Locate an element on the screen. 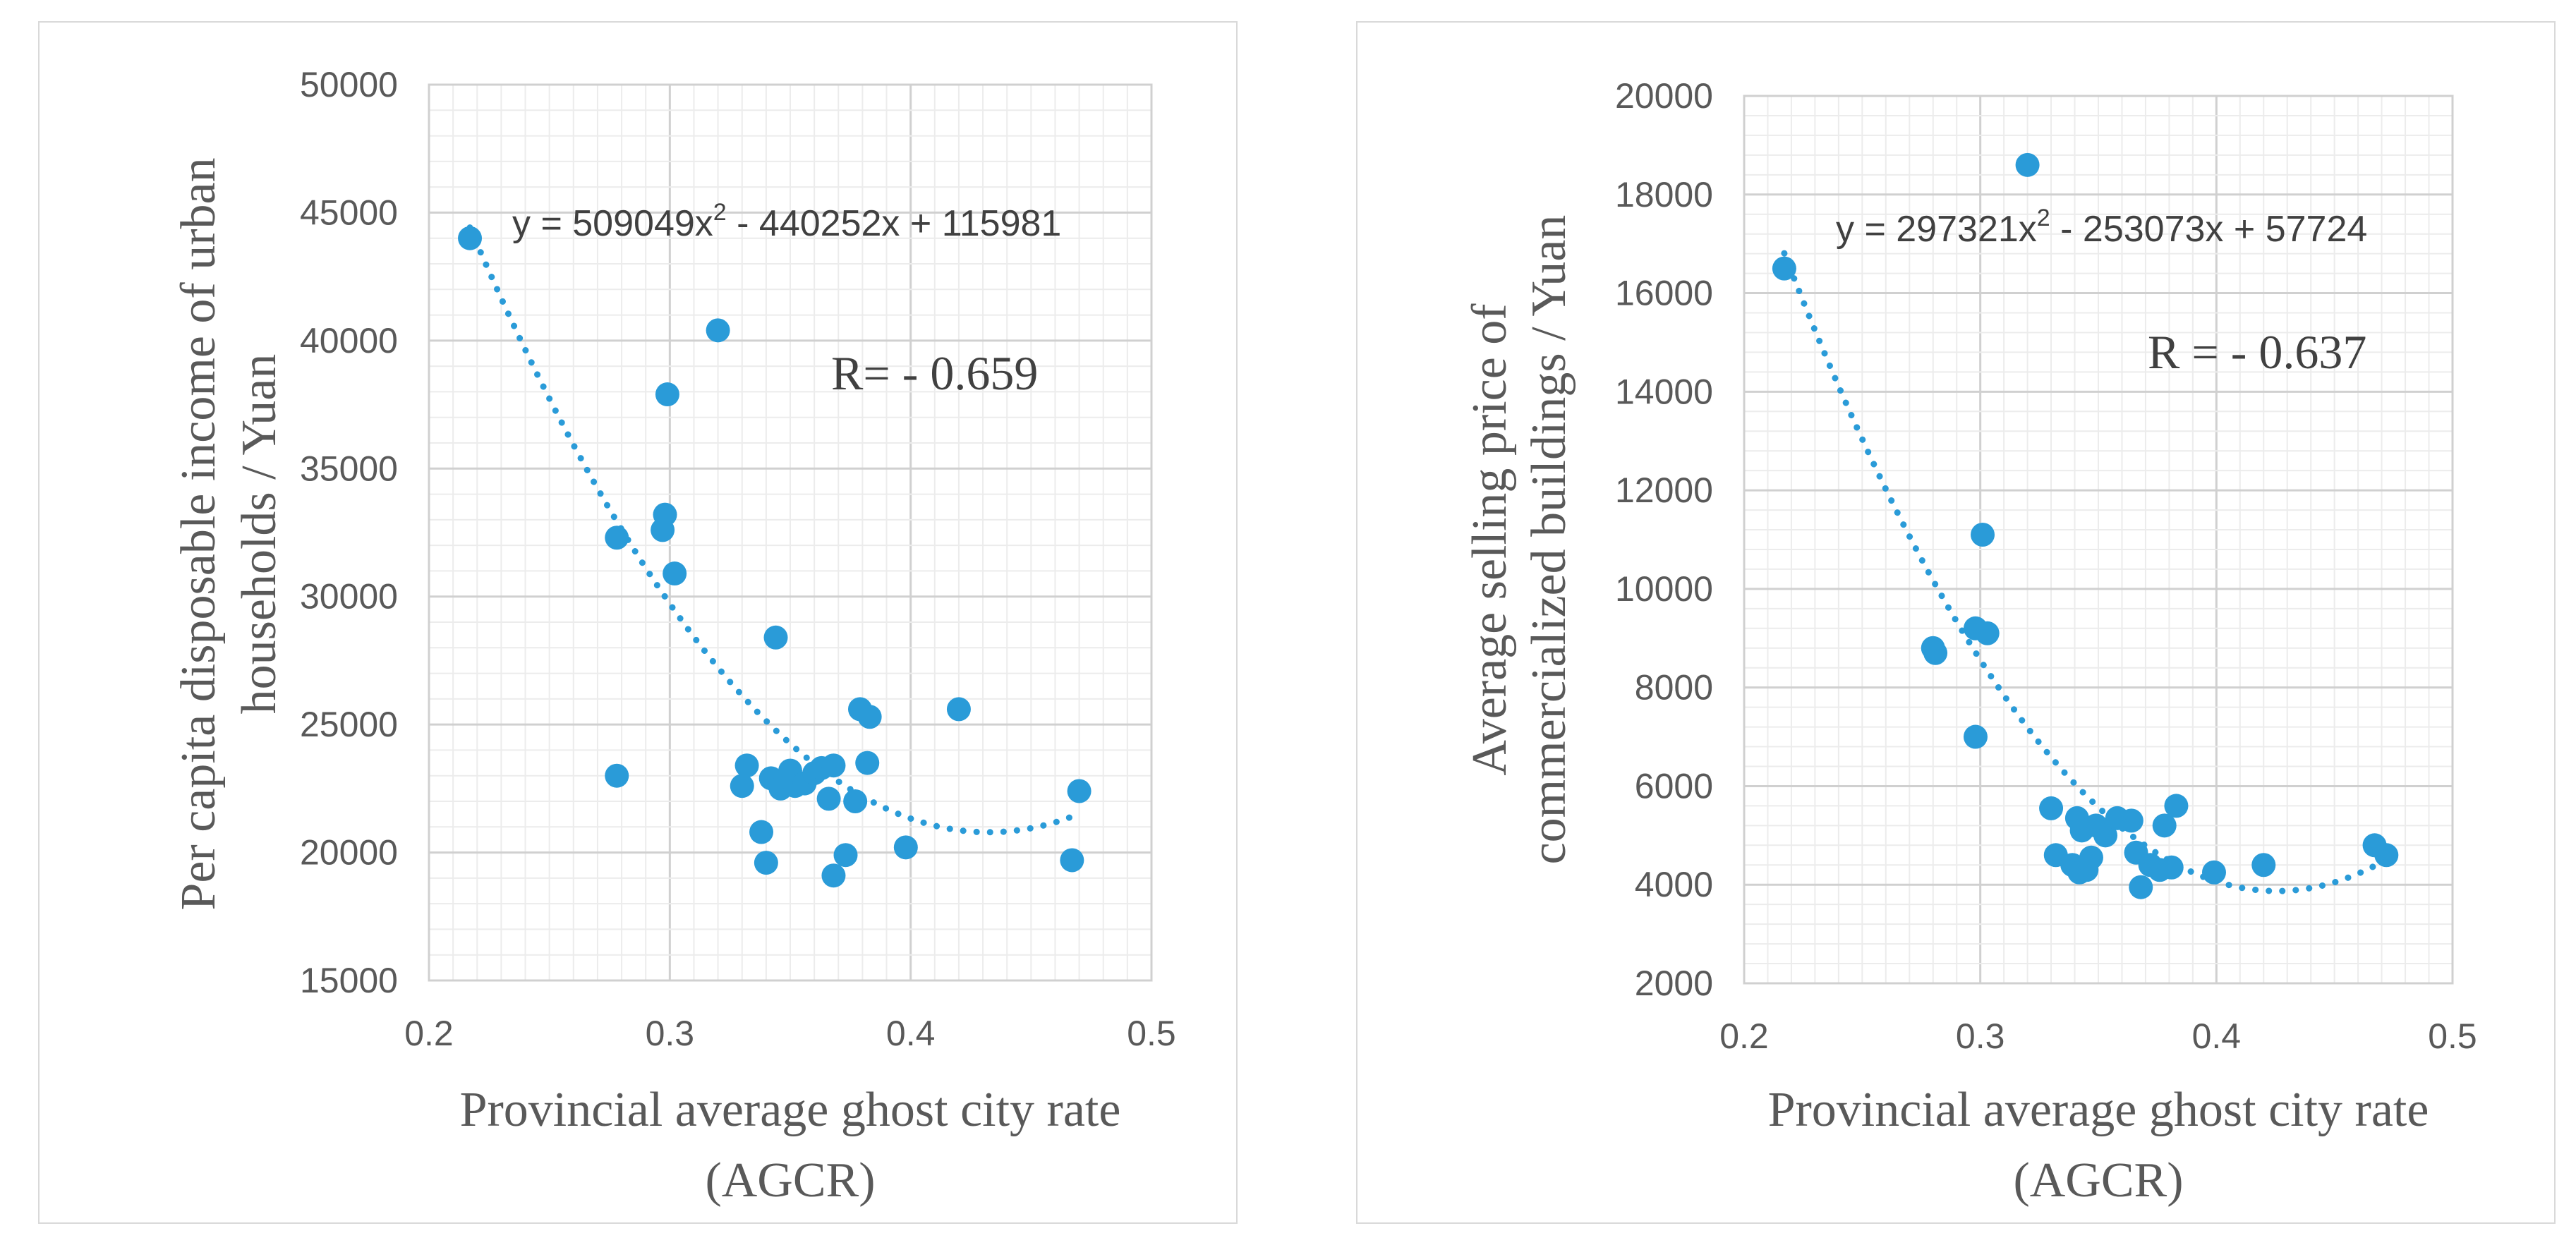 This screenshot has width=2576, height=1245. right-x-tick-label: 0.3 is located at coordinates (1981, 1036).